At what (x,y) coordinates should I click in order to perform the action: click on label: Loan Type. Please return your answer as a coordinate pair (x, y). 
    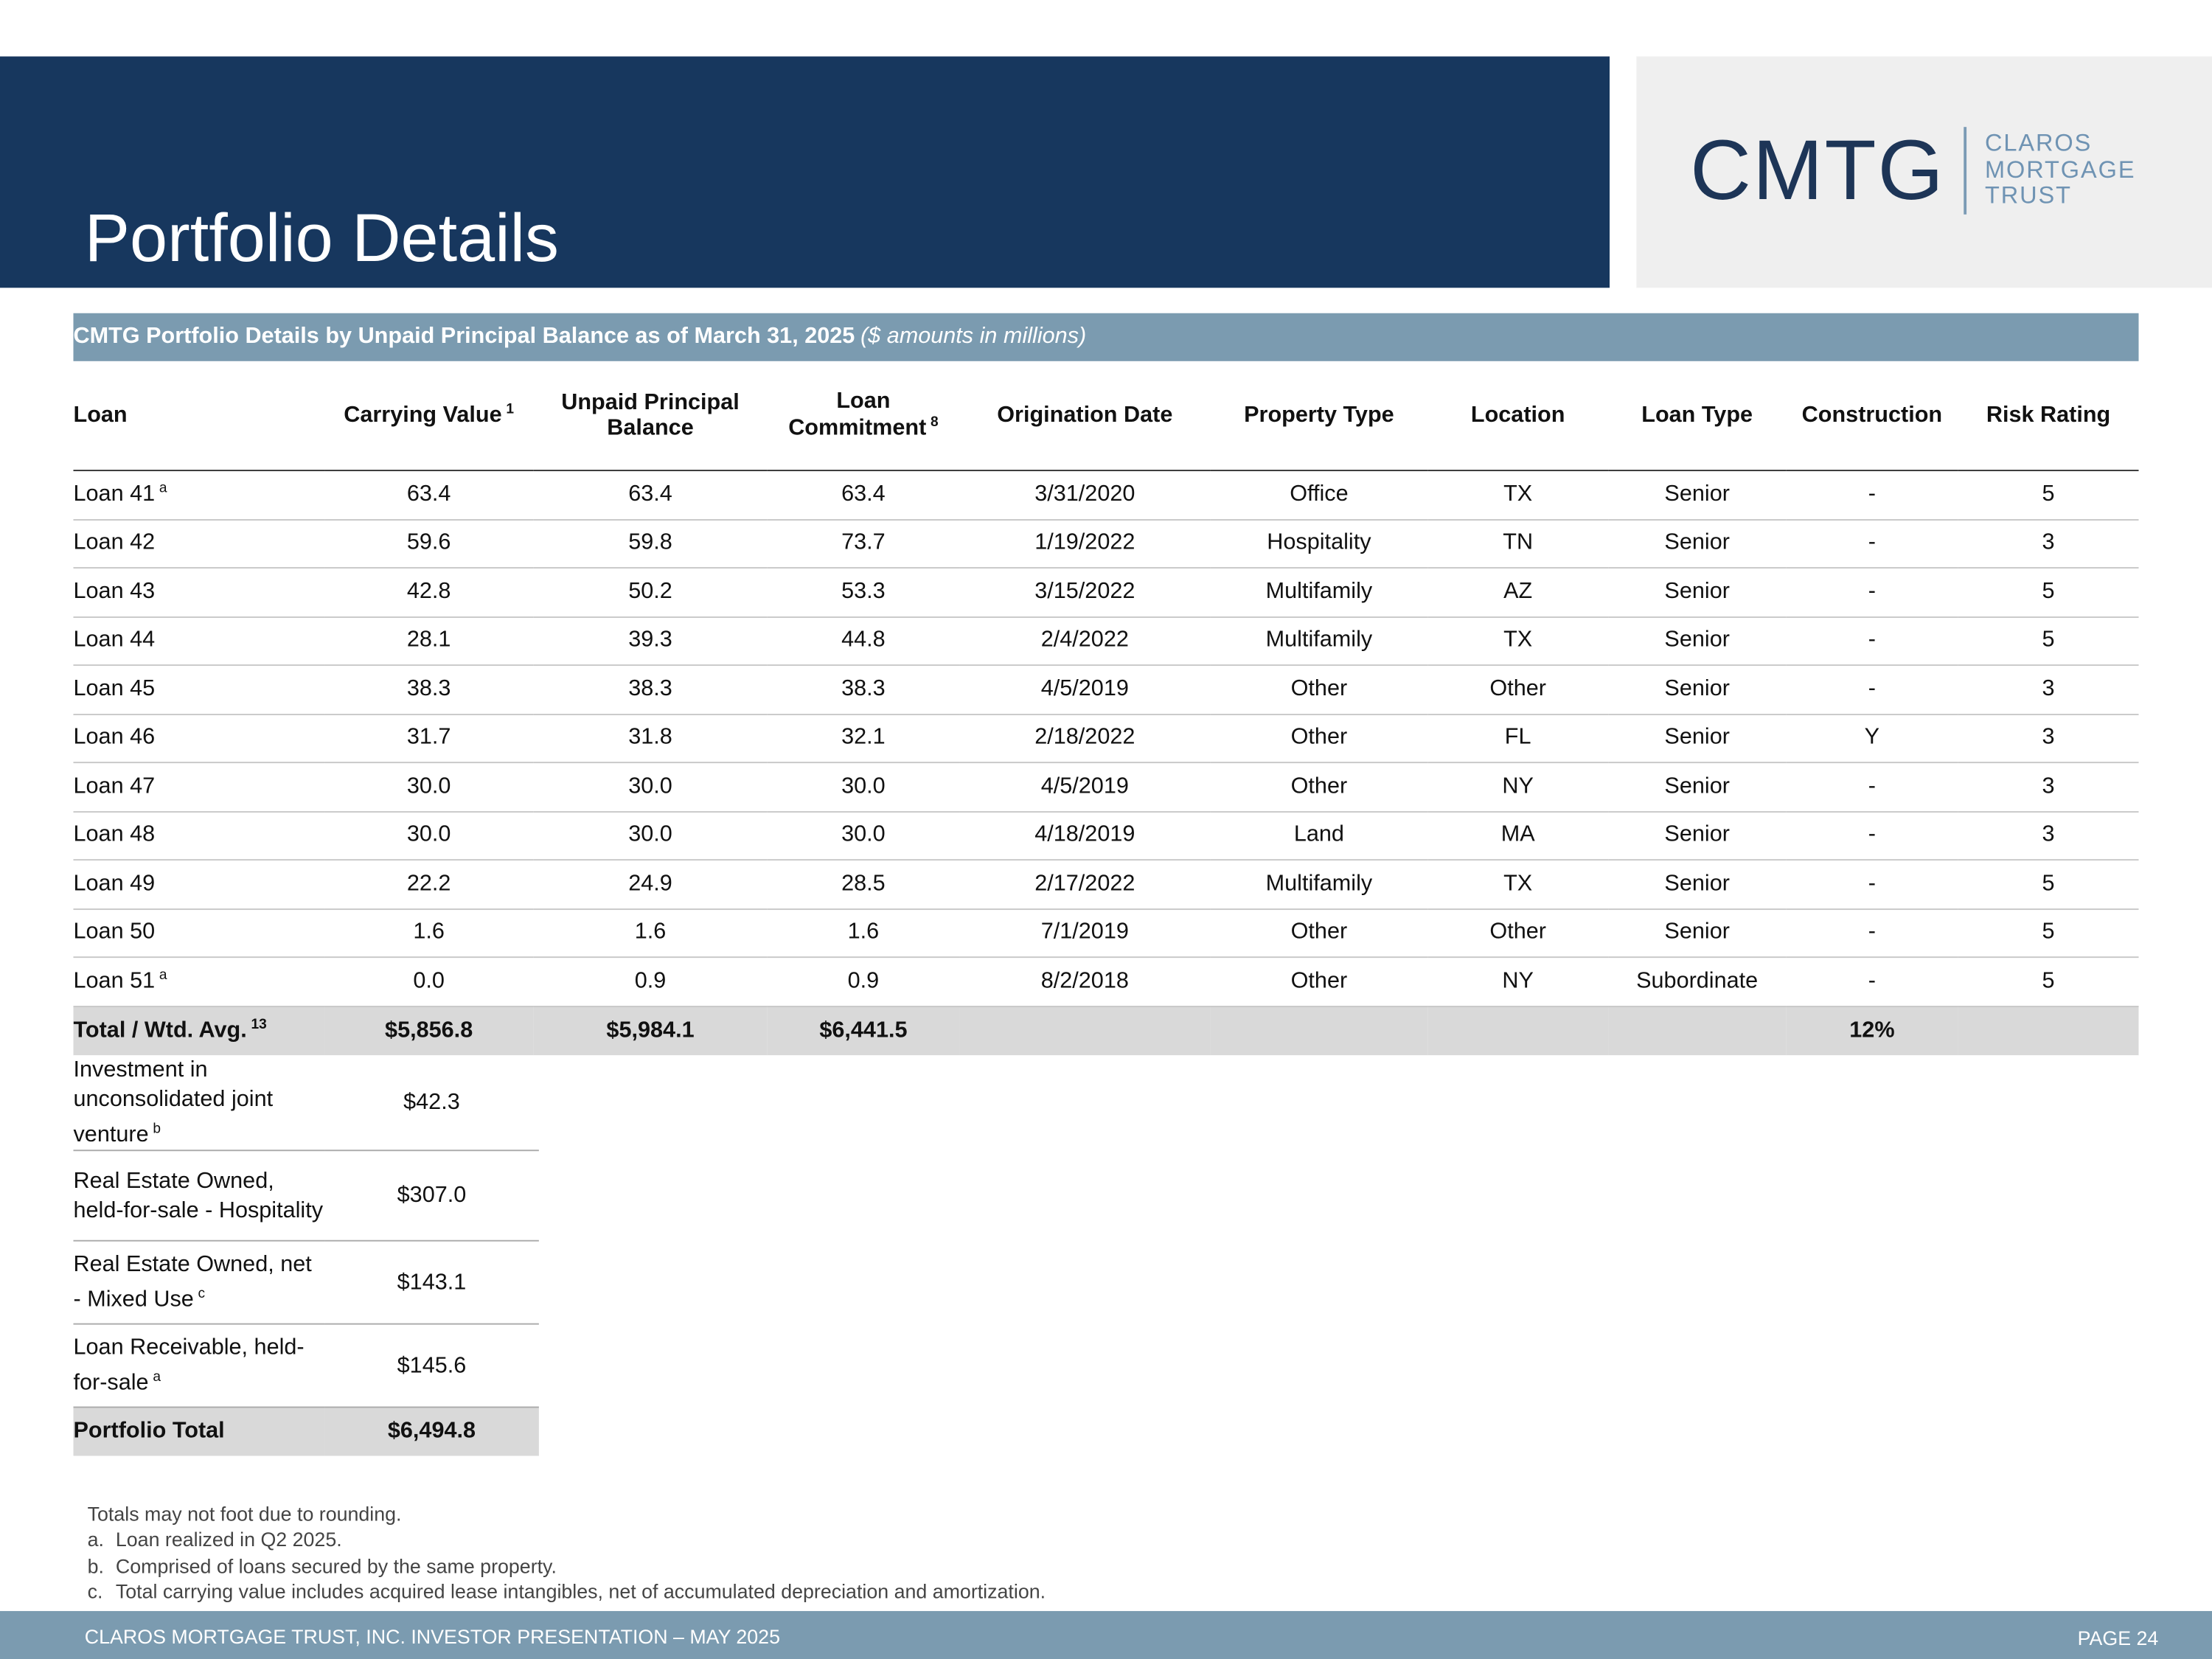
    Looking at the image, I should click on (1697, 415).